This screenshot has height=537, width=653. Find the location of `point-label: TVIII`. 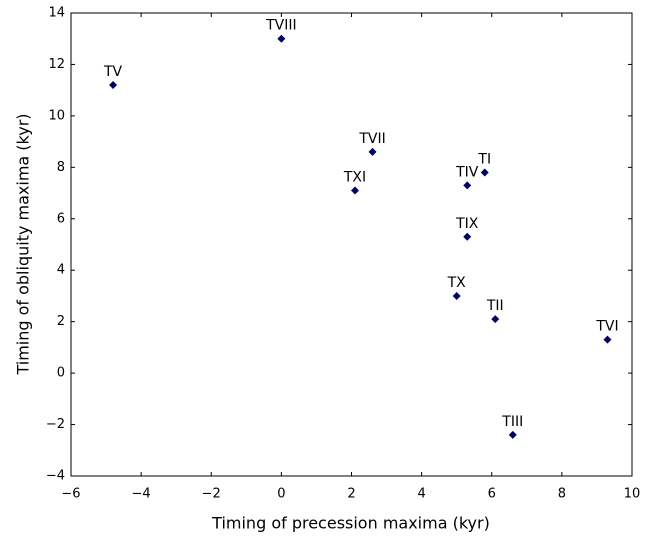

point-label: TVIII is located at coordinates (281, 26).